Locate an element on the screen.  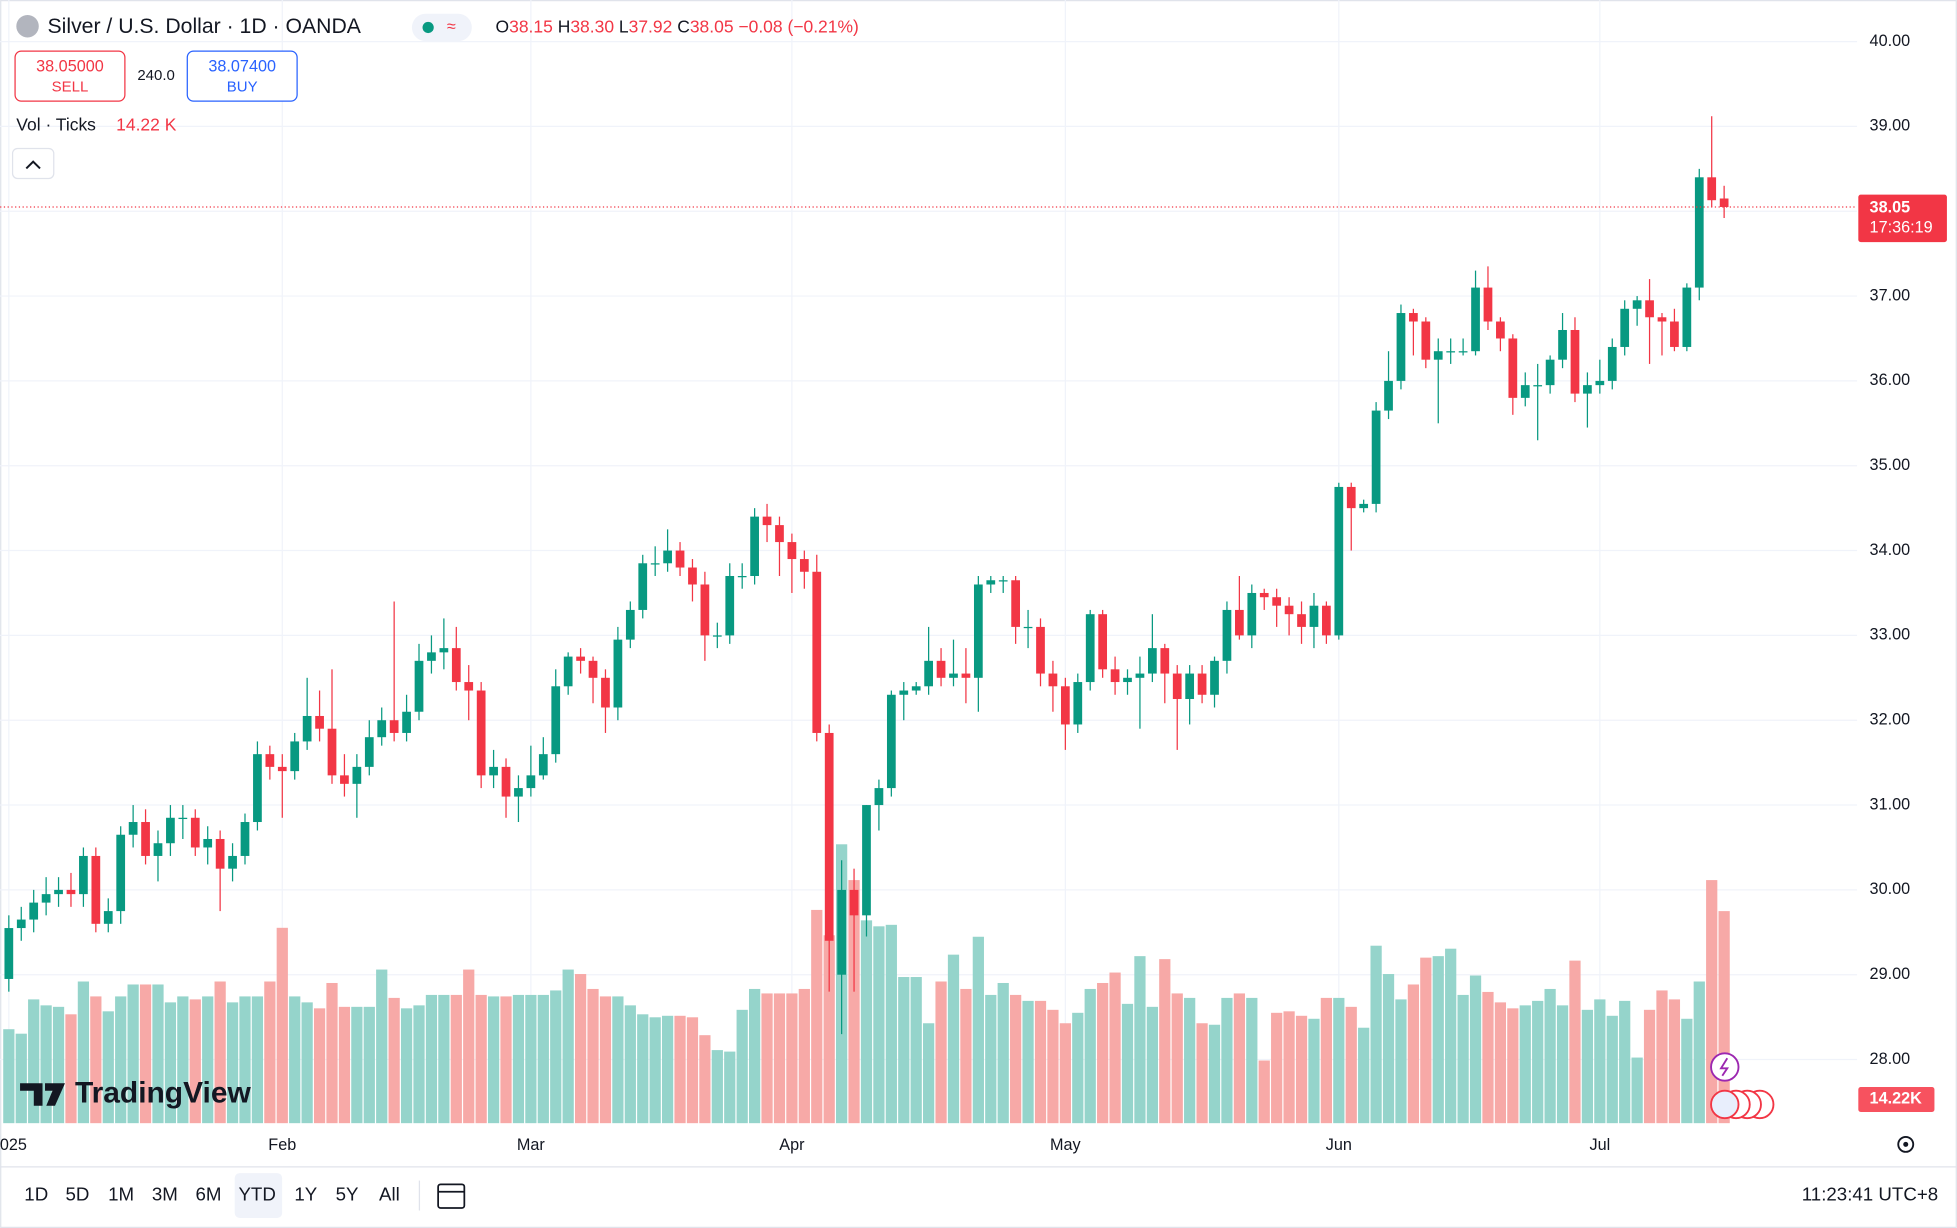
y-tick-label: 40.00 is located at coordinates (1890, 41).